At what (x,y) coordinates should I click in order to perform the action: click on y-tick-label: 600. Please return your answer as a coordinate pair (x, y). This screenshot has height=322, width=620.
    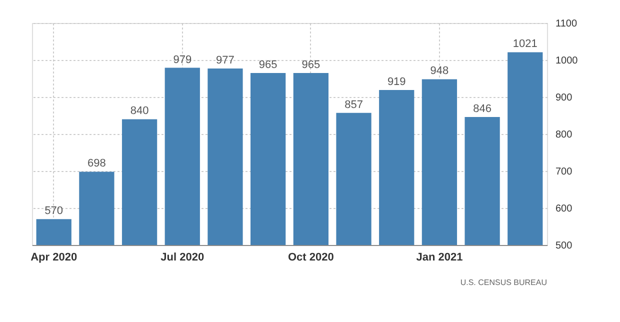
    Looking at the image, I should click on (564, 209).